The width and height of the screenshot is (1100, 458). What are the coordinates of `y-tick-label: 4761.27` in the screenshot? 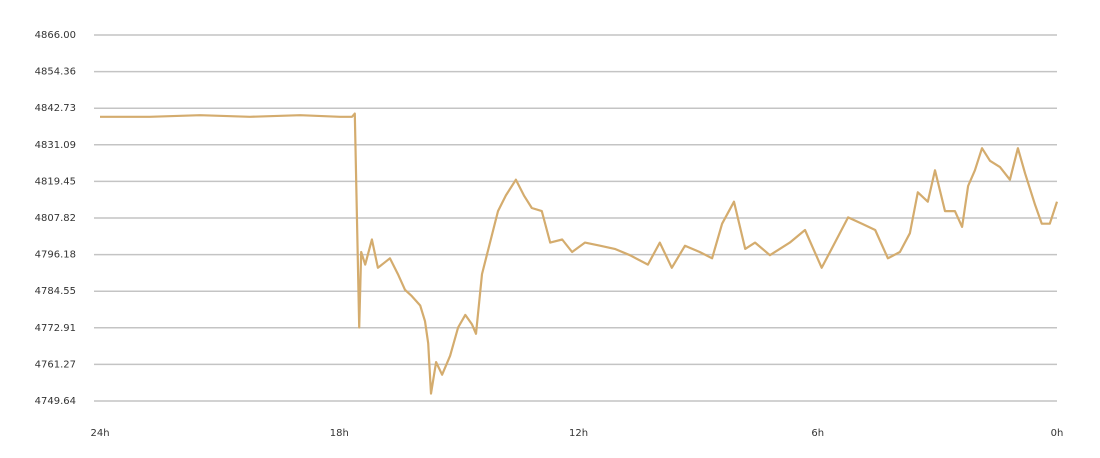 It's located at (55, 364).